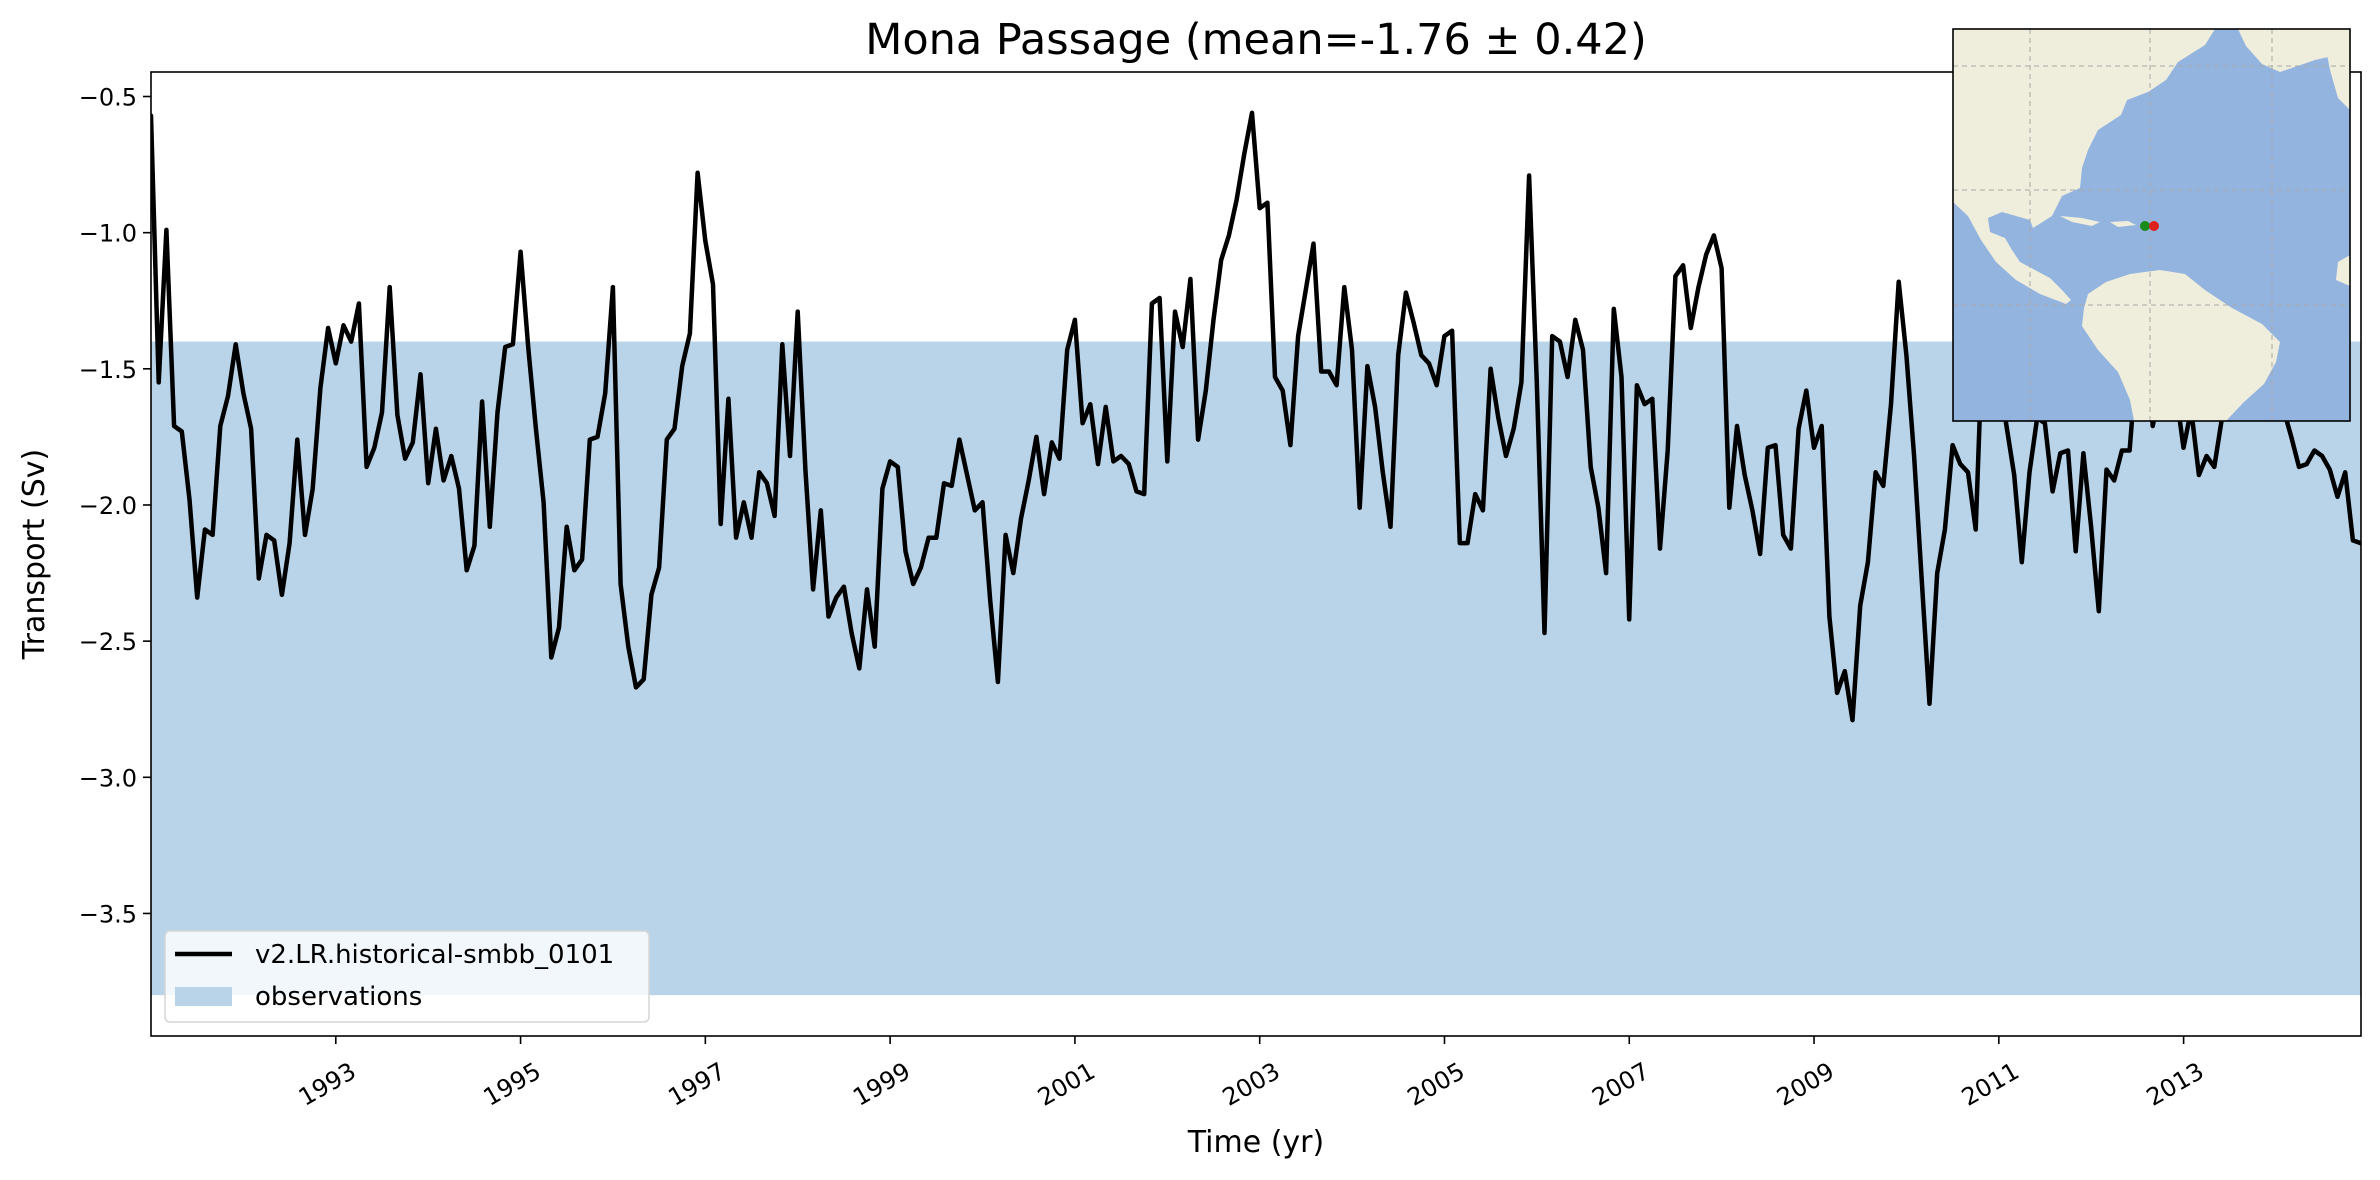 The image size is (2380, 1180). What do you see at coordinates (108, 98) in the screenshot?
I see `y-tick-label: −0.5` at bounding box center [108, 98].